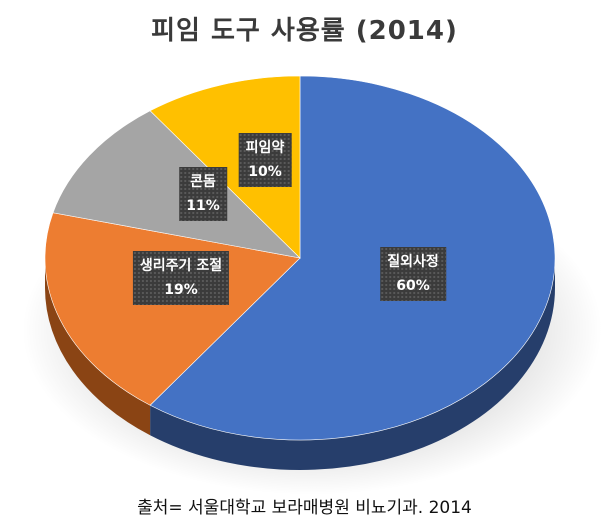 The width and height of the screenshot is (609, 529). What do you see at coordinates (304, 31) in the screenshot?
I see `chart-title: 피임 도구 사용률 (2014)` at bounding box center [304, 31].